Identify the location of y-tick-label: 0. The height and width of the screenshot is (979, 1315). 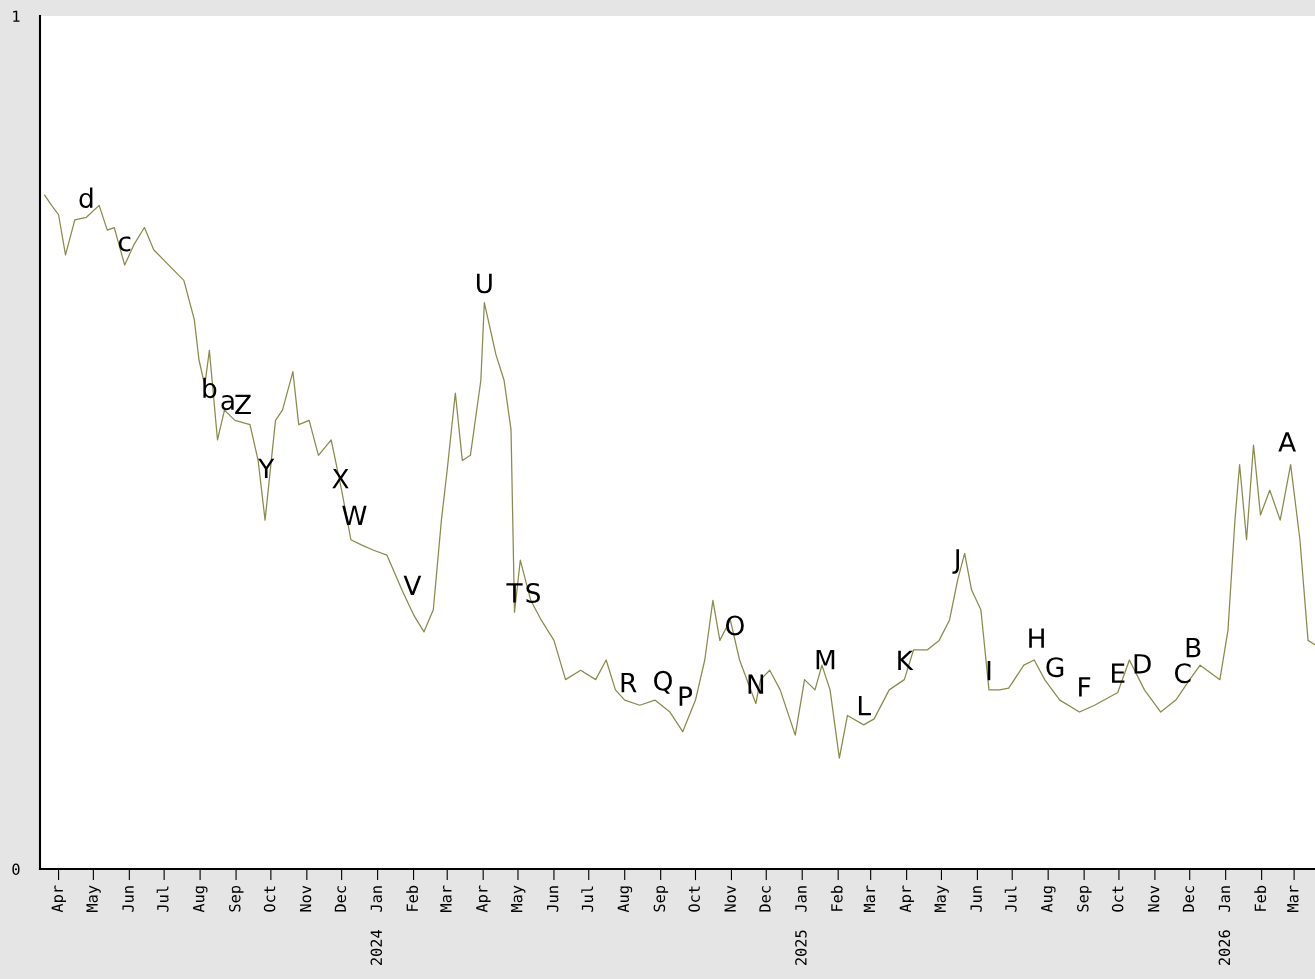
(16, 869).